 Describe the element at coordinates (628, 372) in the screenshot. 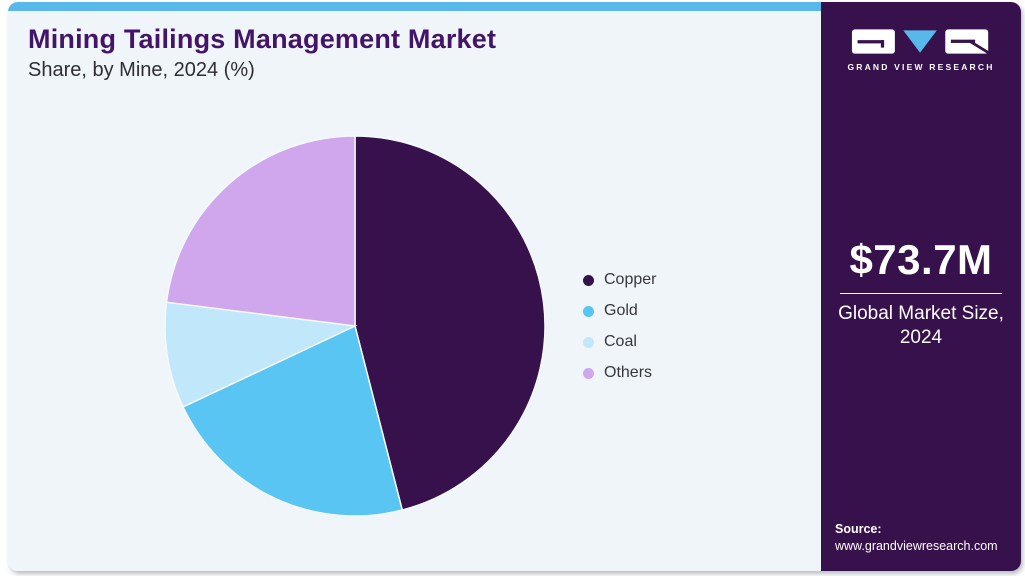

I see `legend-label: Others` at that location.